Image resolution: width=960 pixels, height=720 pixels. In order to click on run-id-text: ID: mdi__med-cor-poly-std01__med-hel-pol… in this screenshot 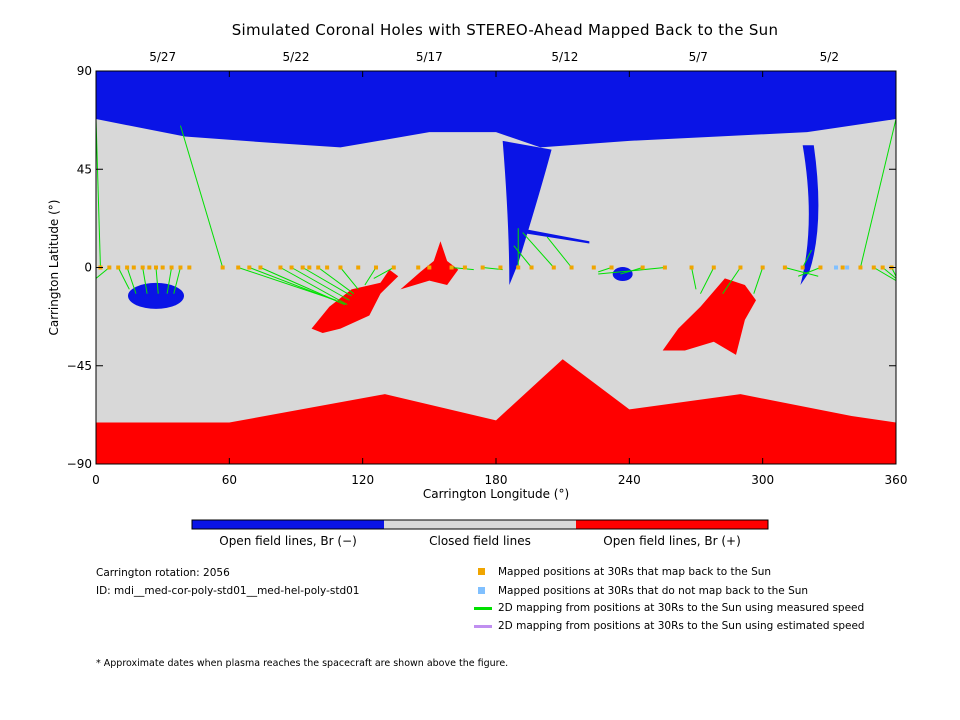, I will do `click(228, 591)`.